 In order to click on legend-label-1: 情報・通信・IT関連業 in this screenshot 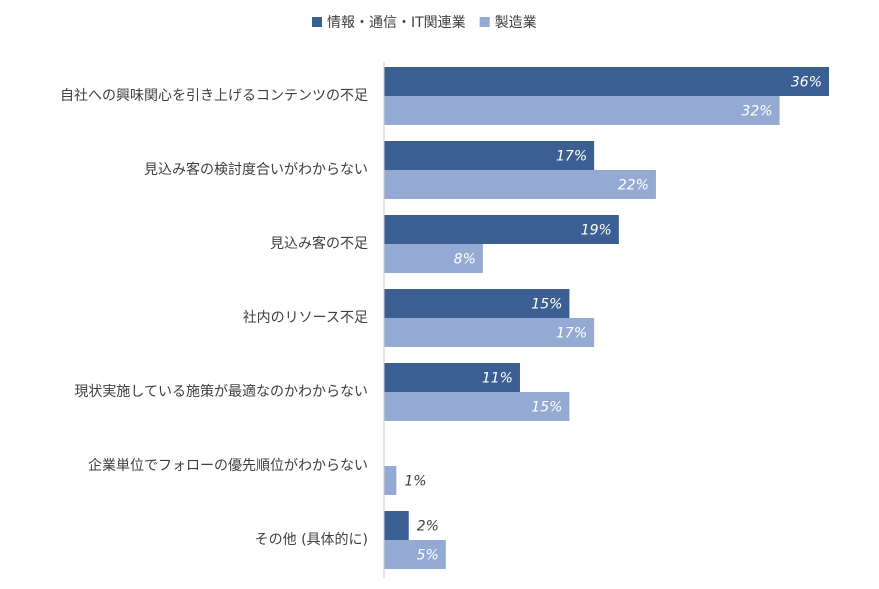, I will do `click(396, 23)`.